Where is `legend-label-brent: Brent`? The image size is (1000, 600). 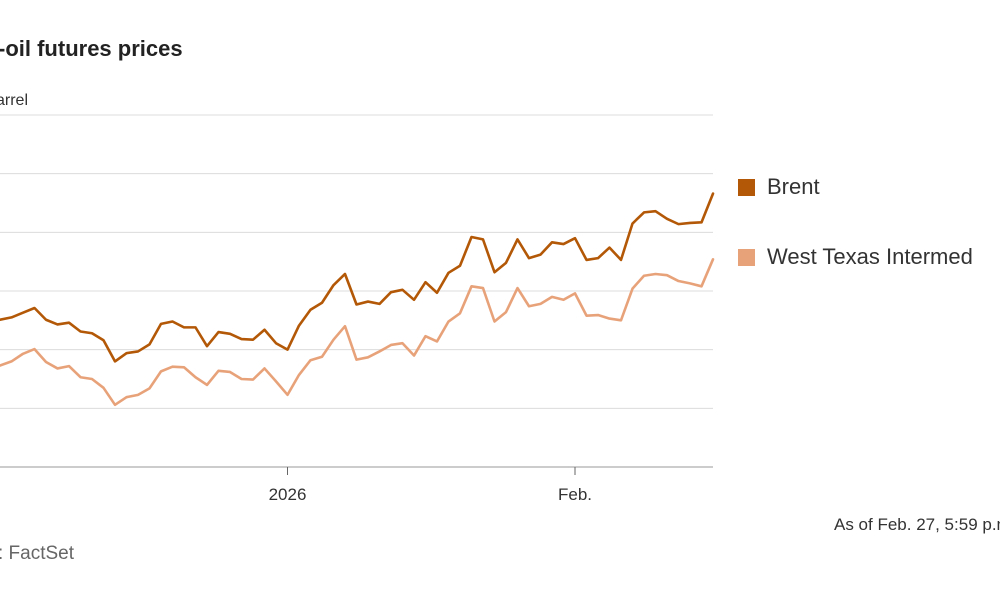
legend-label-brent: Brent is located at coordinates (793, 186).